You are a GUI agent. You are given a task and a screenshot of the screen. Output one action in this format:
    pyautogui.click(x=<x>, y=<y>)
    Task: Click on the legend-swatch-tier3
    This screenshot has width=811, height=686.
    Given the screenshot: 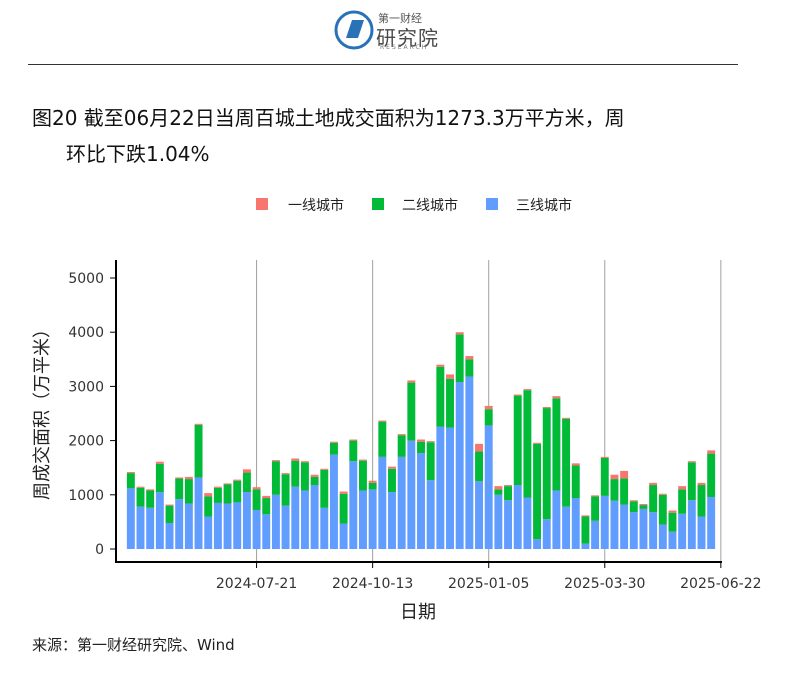 What is the action you would take?
    pyautogui.click(x=492, y=204)
    